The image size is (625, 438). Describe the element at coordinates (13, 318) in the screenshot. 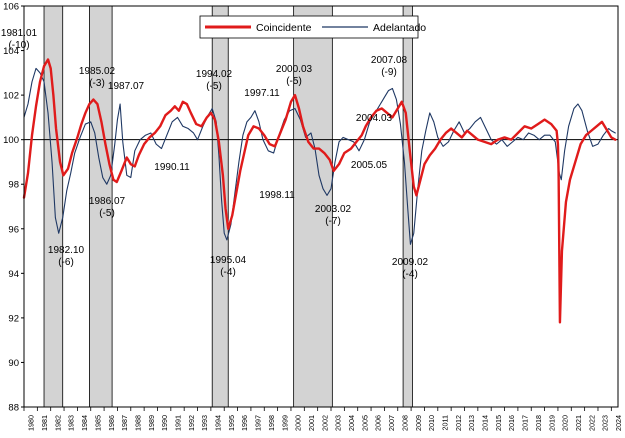

I see `y-tick-label: 92` at that location.